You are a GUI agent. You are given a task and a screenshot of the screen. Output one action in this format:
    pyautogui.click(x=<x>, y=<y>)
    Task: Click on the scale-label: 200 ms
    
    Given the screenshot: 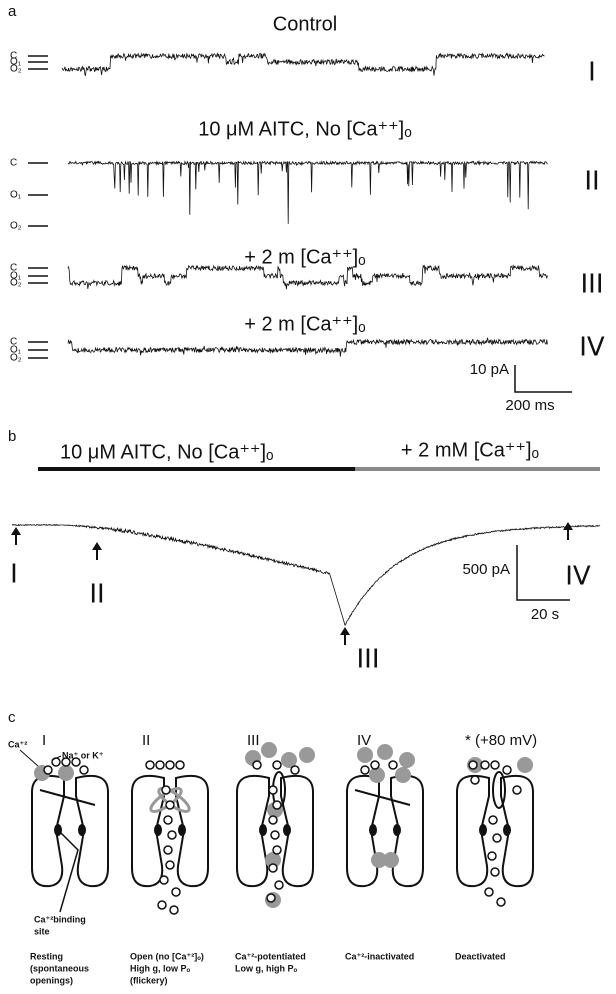 What is the action you would take?
    pyautogui.click(x=529, y=405)
    